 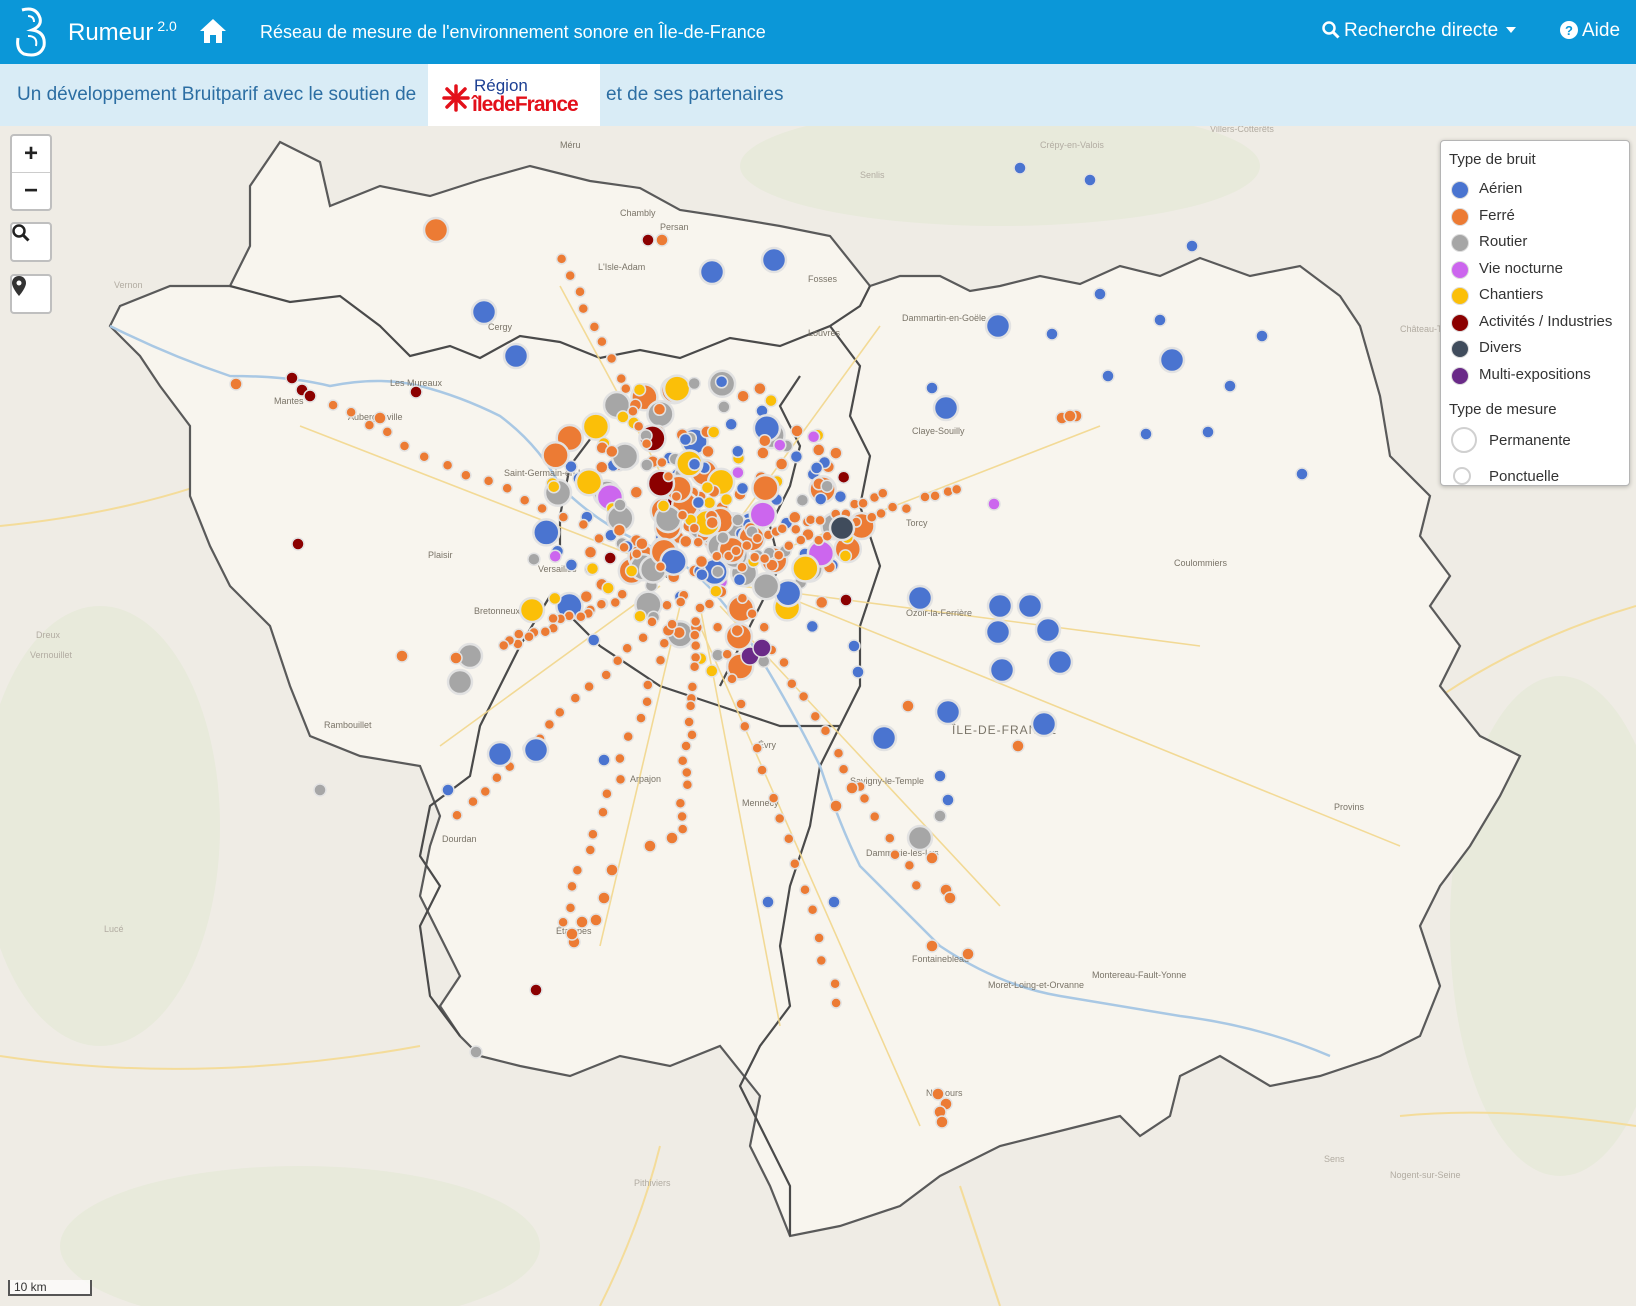 What do you see at coordinates (1590, 31) in the screenshot?
I see `help-button: ? Aide` at bounding box center [1590, 31].